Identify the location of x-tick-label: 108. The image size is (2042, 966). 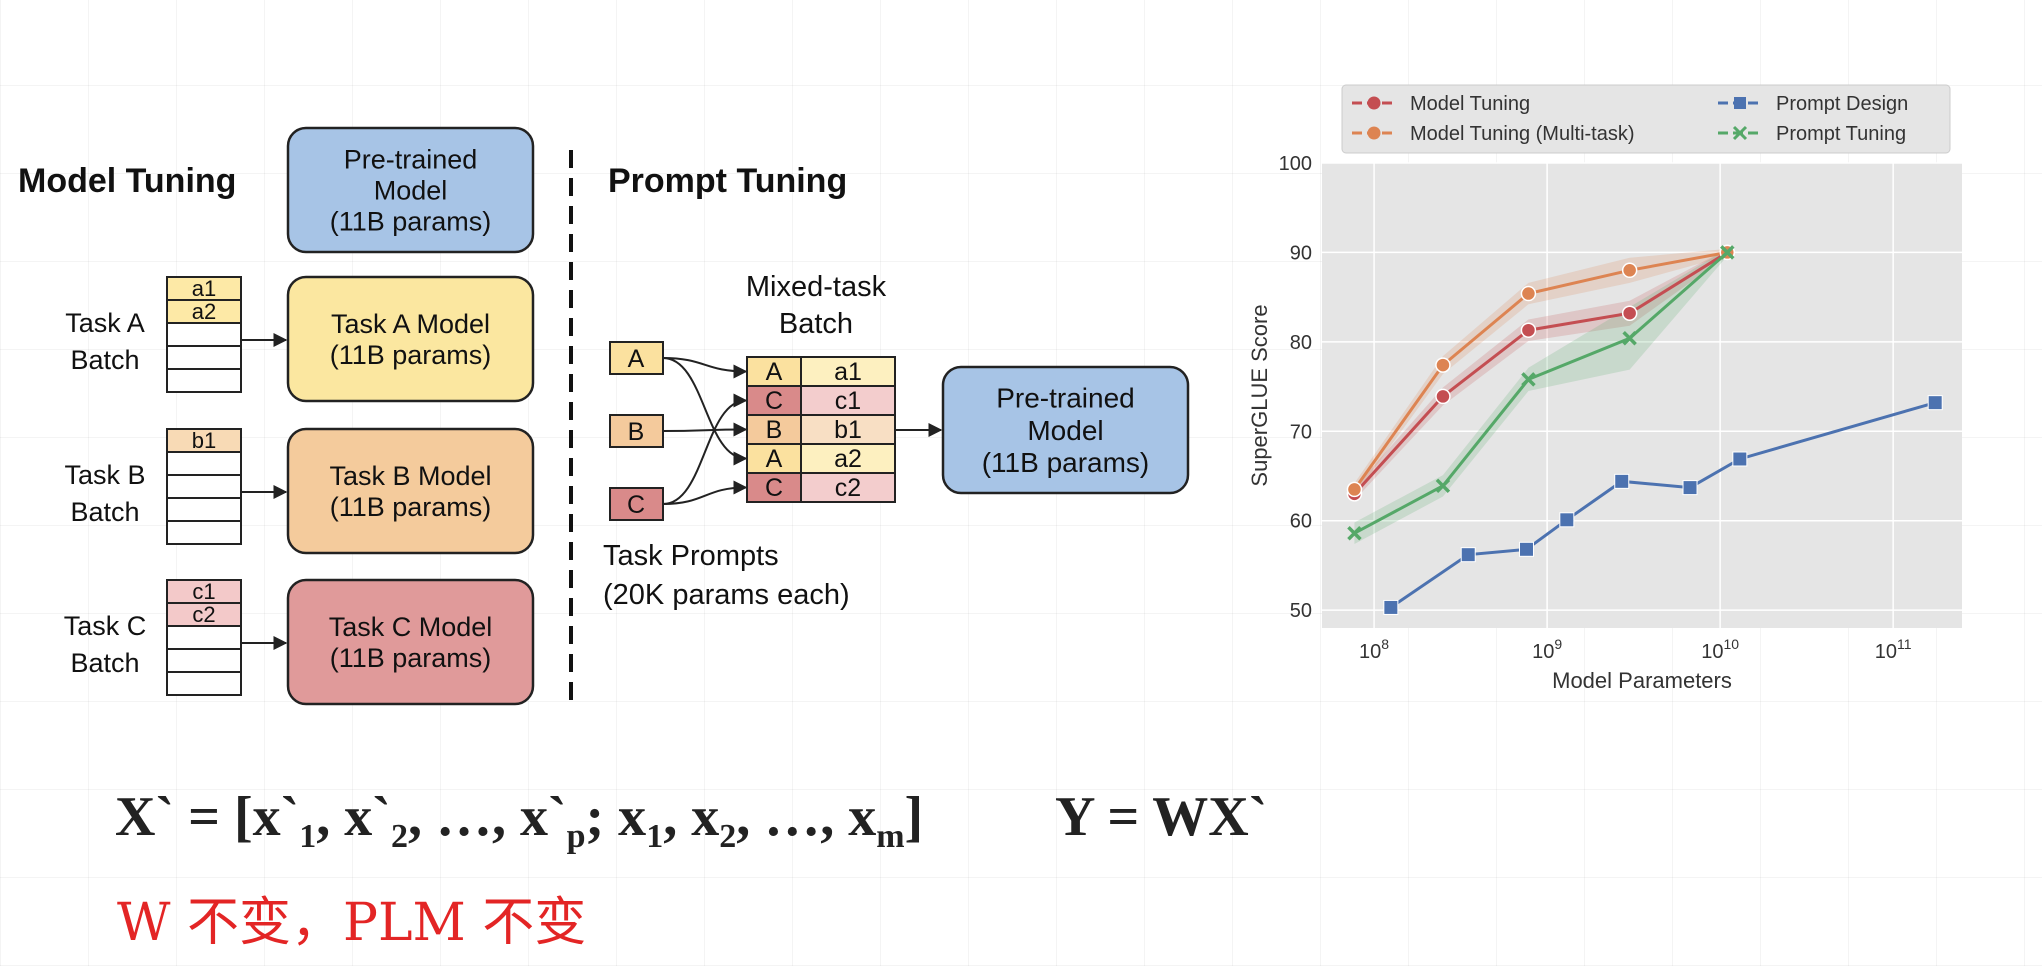
(1374, 649).